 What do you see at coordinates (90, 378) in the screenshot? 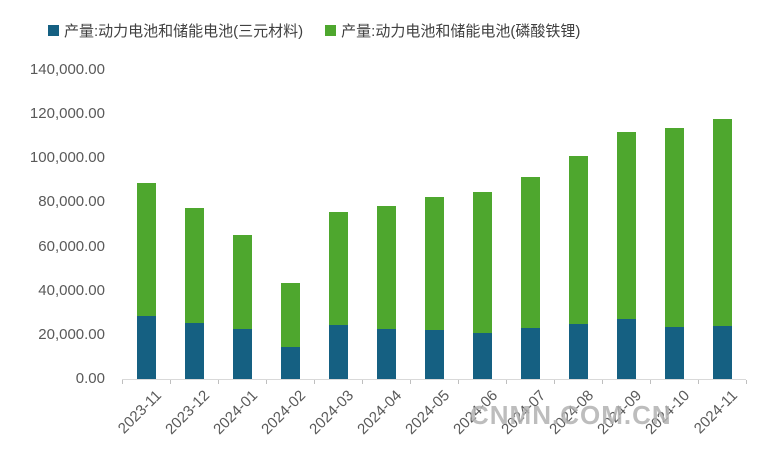
I see `y-axis-tick-label: 0.00` at bounding box center [90, 378].